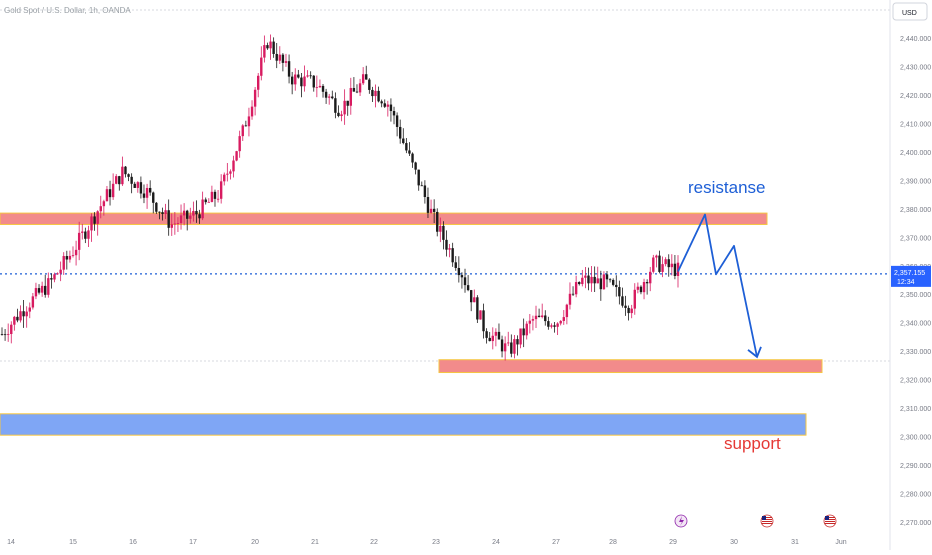 Image resolution: width=932 pixels, height=555 pixels. What do you see at coordinates (909, 273) in the screenshot?
I see `last-price-label: 2,357.155` at bounding box center [909, 273].